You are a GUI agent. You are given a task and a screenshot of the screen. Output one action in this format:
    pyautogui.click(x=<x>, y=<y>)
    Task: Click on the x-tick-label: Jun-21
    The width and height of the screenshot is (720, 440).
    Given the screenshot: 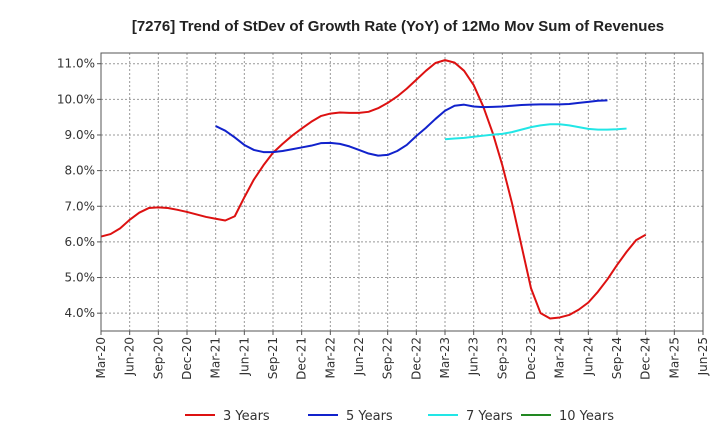 What is the action you would take?
    pyautogui.click(x=244, y=356)
    